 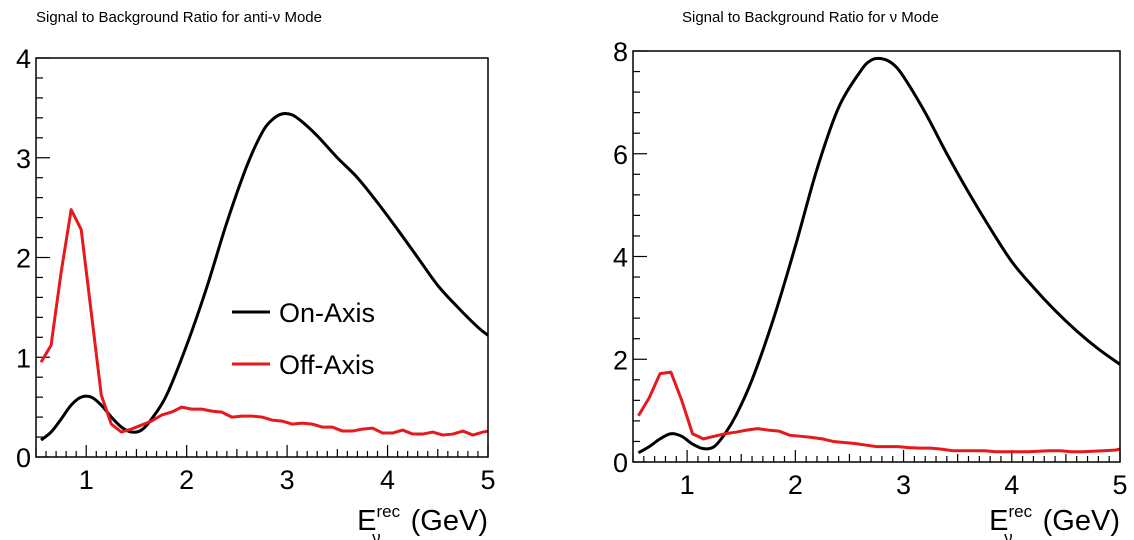 What do you see at coordinates (879, 412) in the screenshot?
I see `series-line-off-axis` at bounding box center [879, 412].